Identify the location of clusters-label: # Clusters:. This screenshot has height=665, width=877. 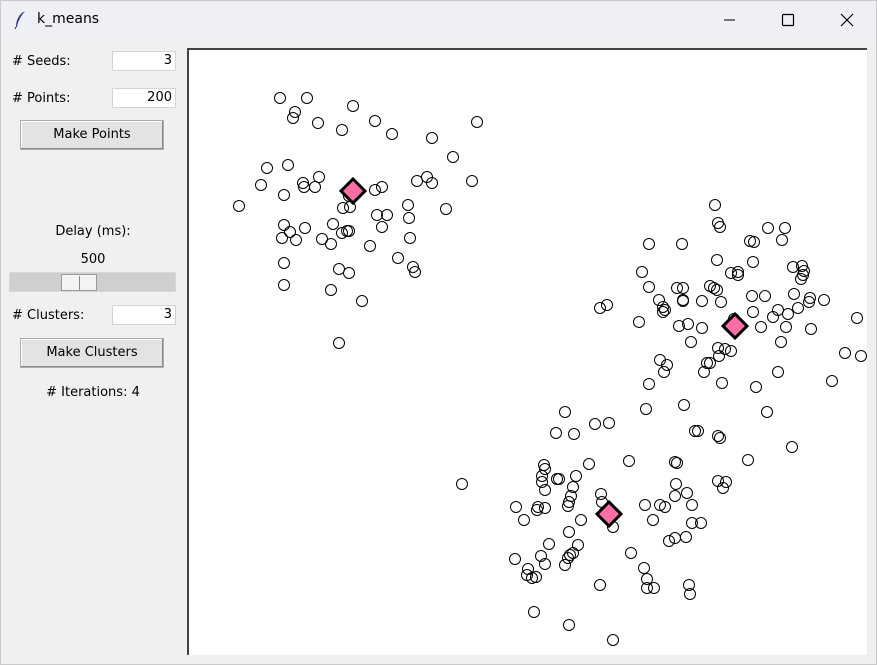
(48, 315).